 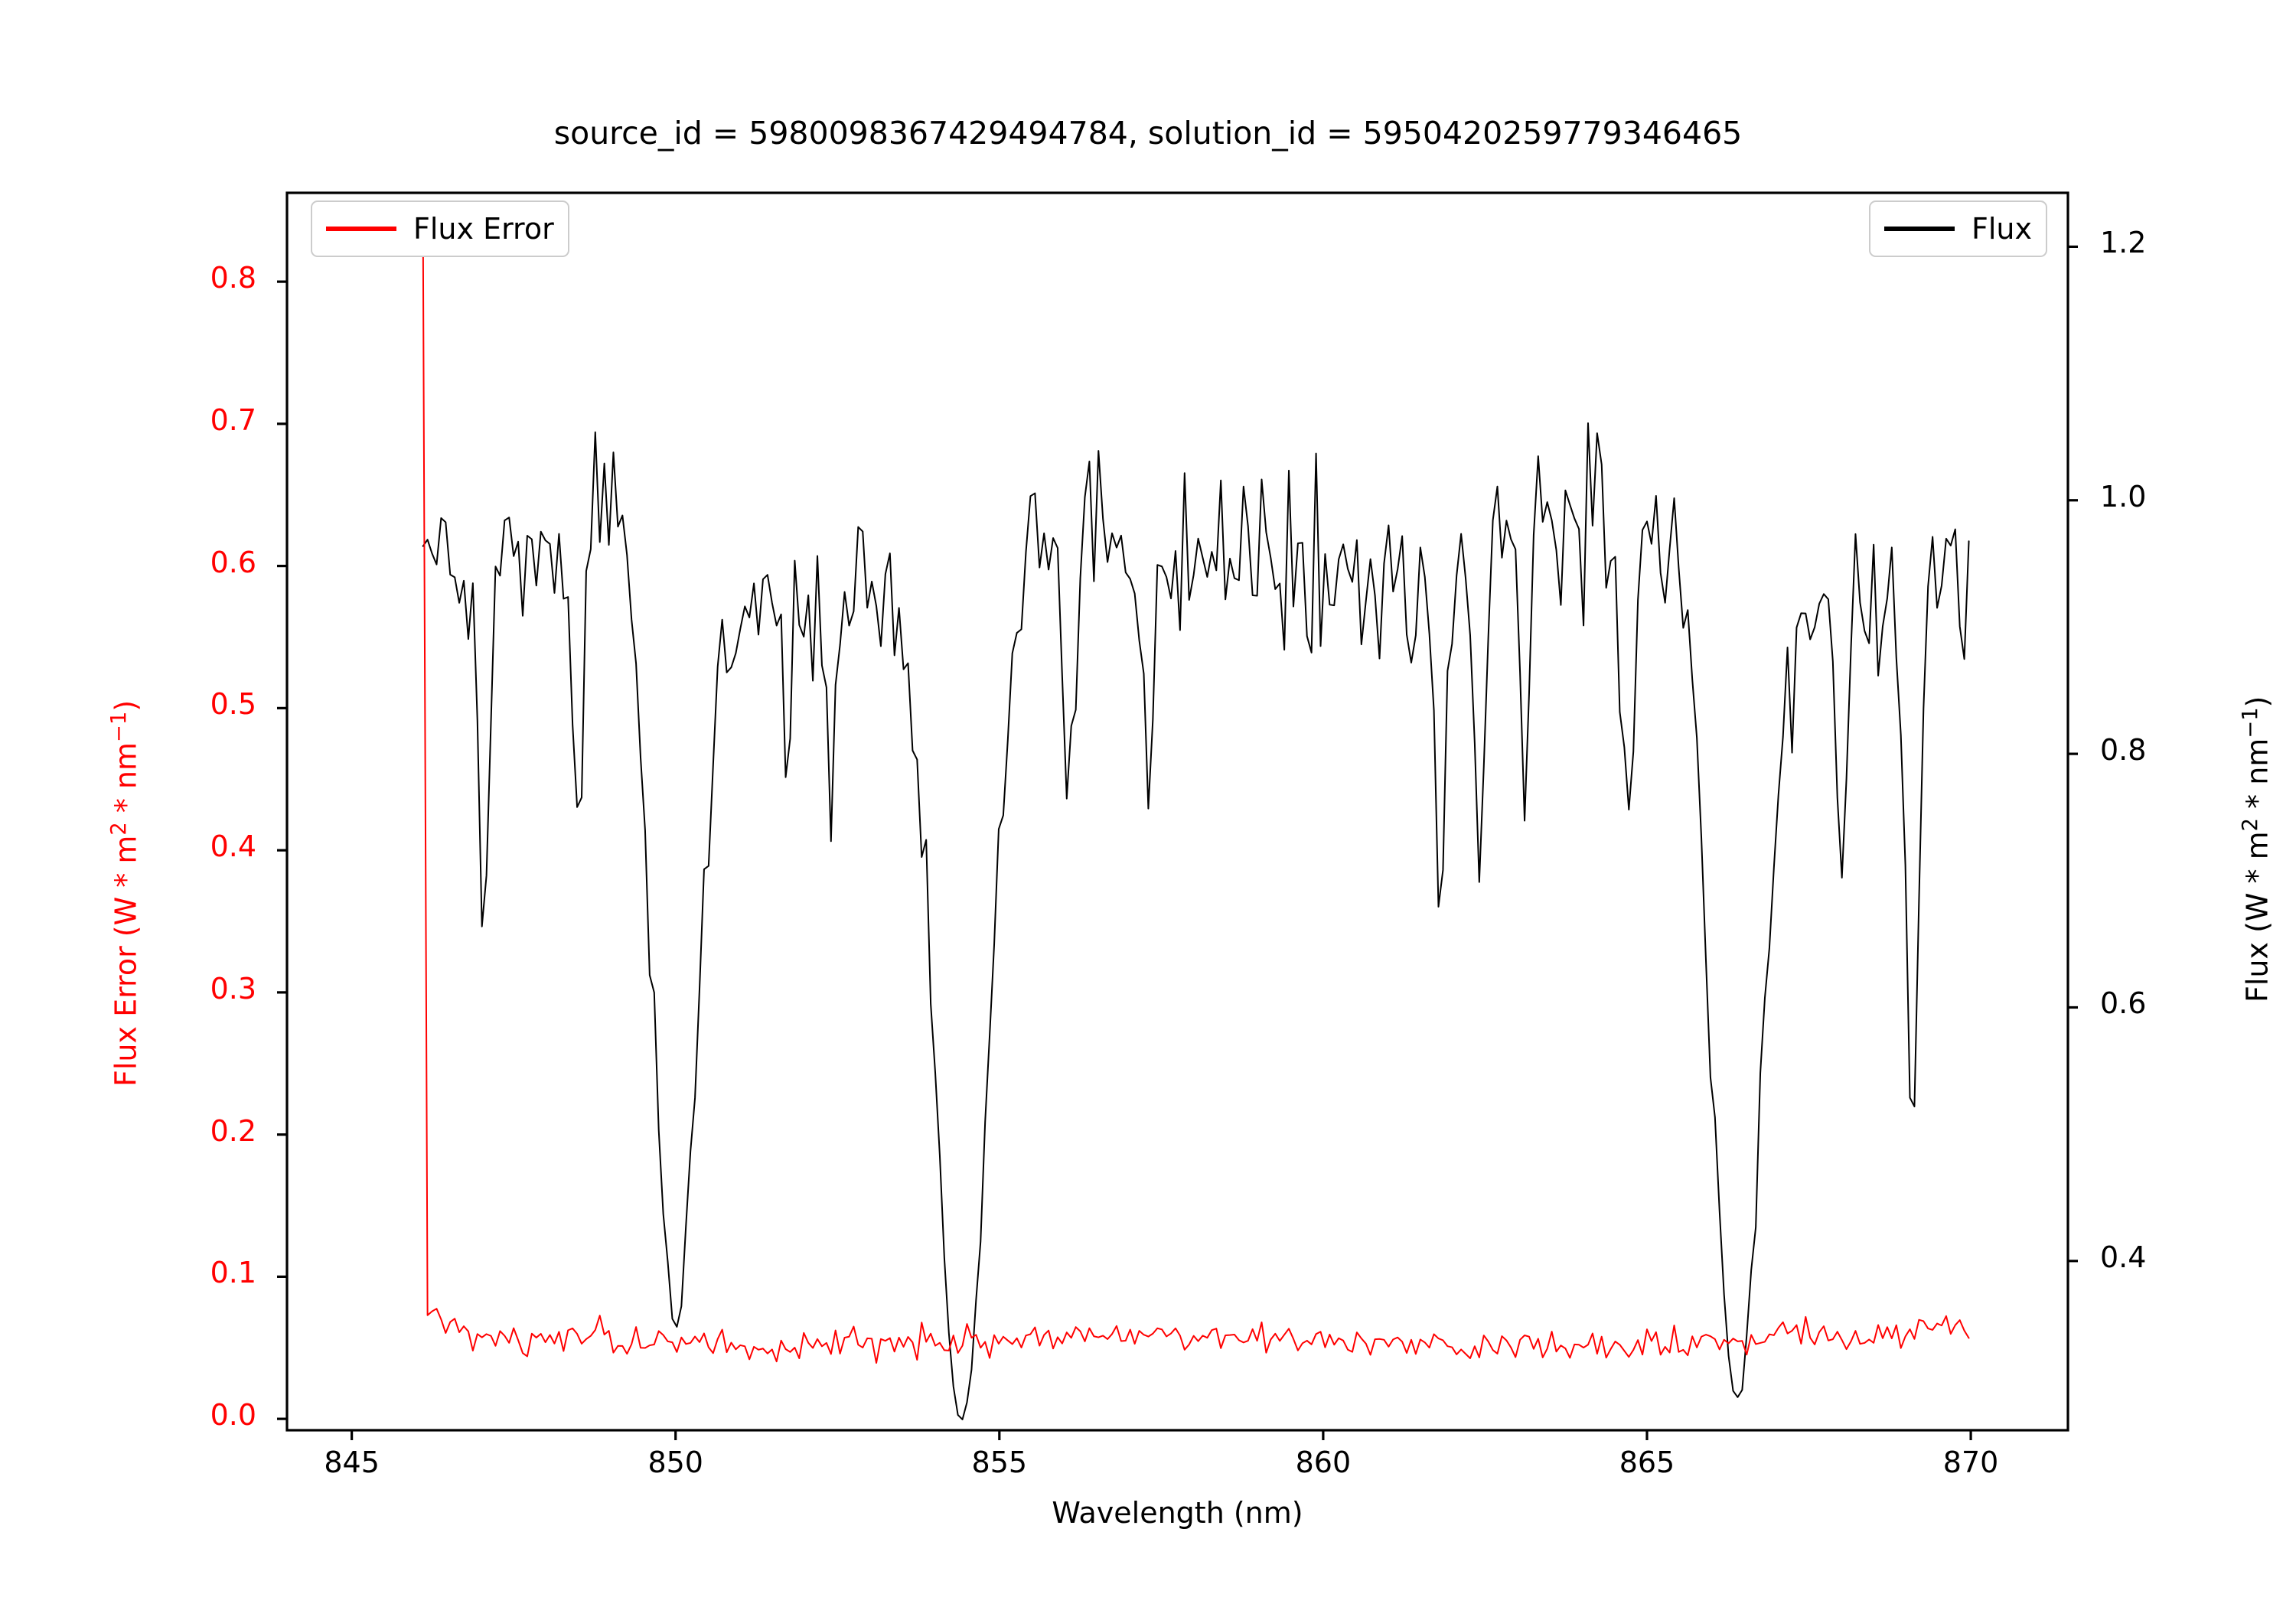 What do you see at coordinates (1958, 228) in the screenshot?
I see `legend-flux: Flux` at bounding box center [1958, 228].